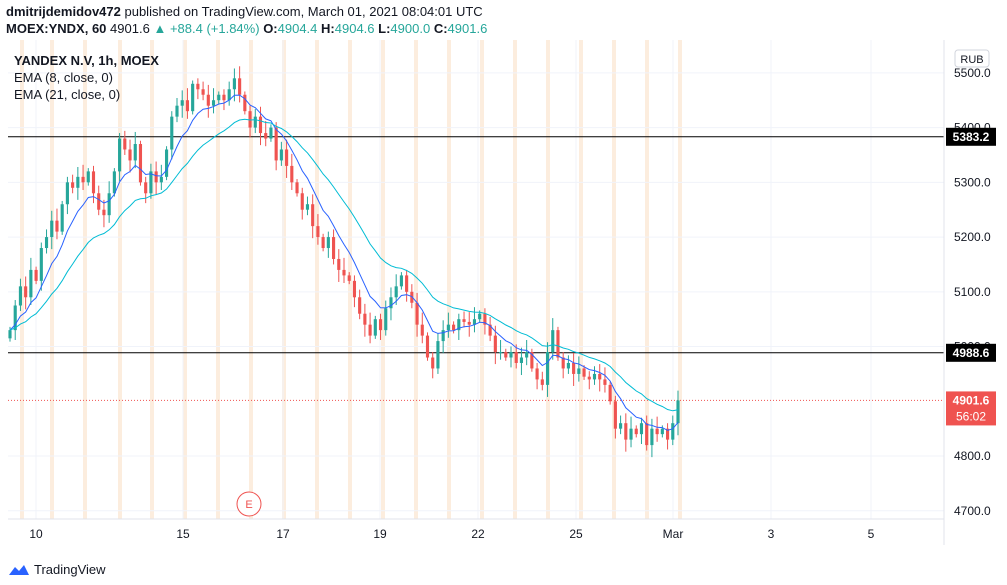 This screenshot has height=585, width=1007. I want to click on currency-badge, so click(972, 58).